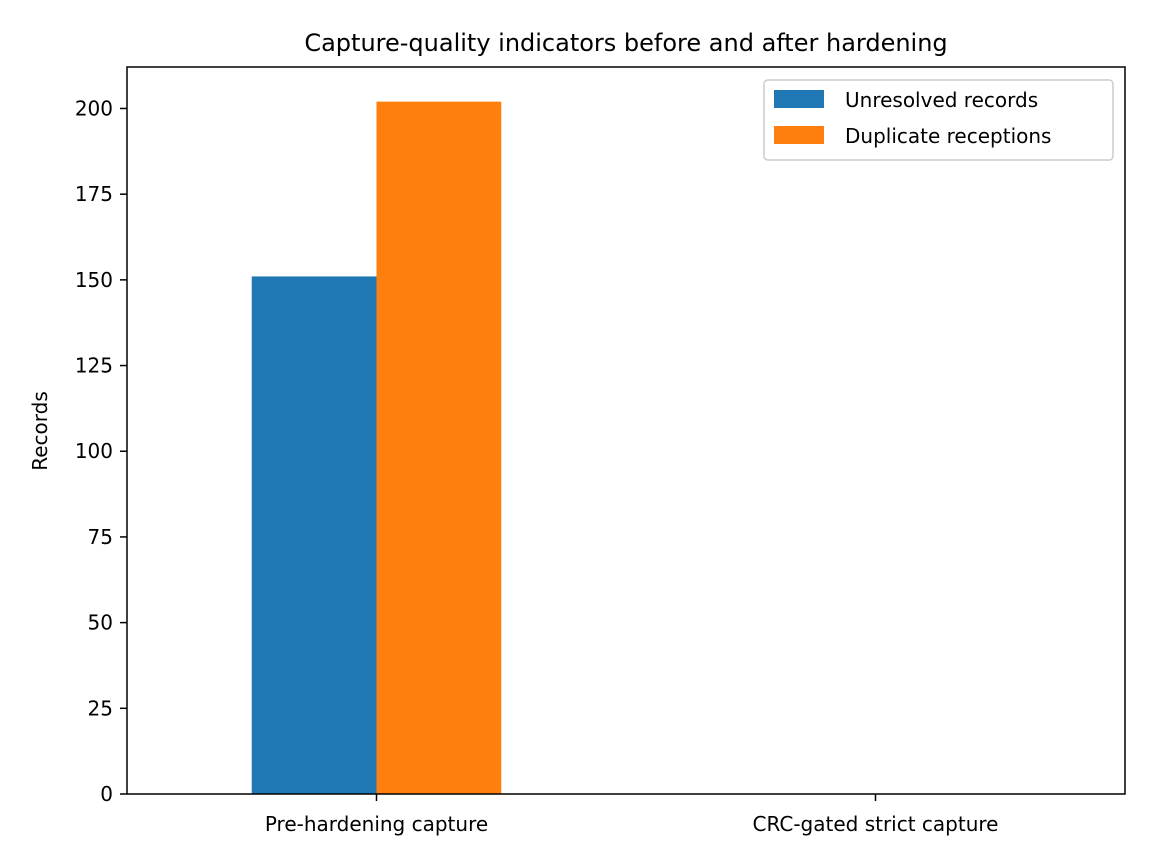 This screenshot has width=1152, height=868. Describe the element at coordinates (94, 366) in the screenshot. I see `y-tick-label: 125` at that location.